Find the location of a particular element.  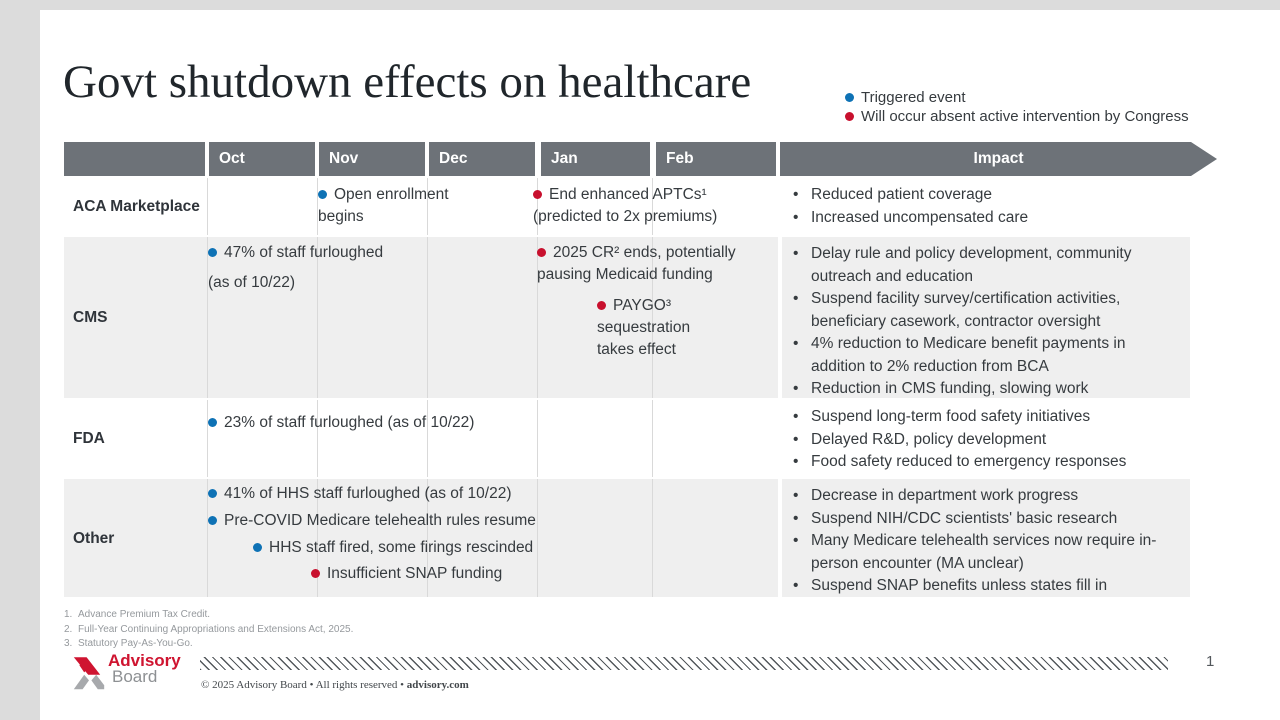

header-cell-feb: Feb is located at coordinates (716, 159).